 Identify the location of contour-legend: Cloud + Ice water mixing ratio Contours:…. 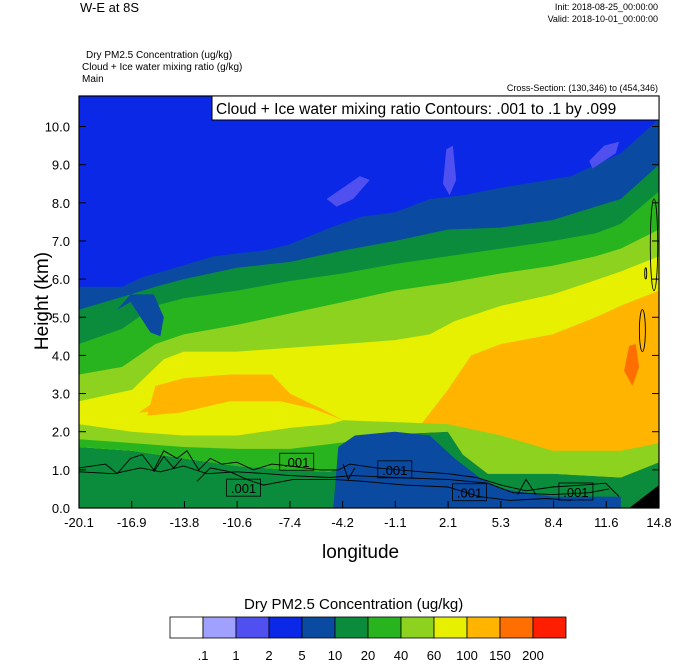
(435, 108).